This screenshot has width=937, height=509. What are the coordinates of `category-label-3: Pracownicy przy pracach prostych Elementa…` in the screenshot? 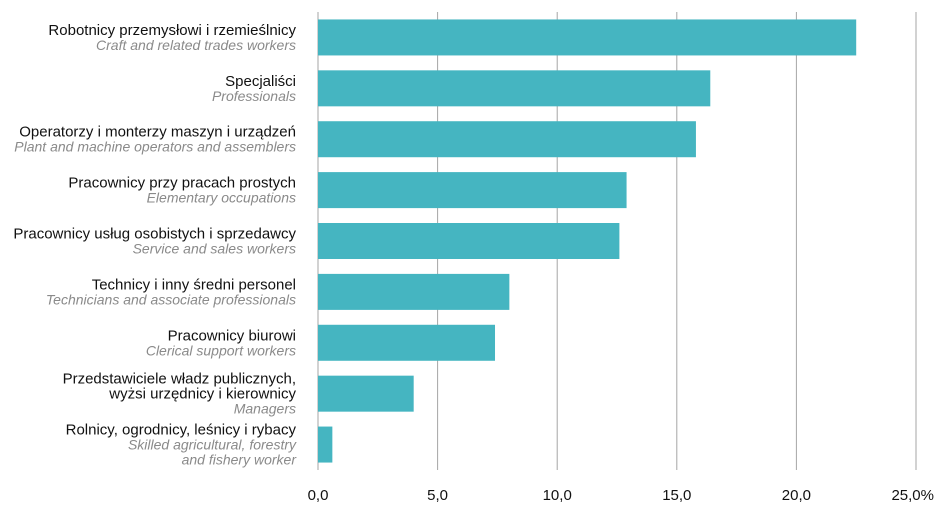 It's located at (182, 190).